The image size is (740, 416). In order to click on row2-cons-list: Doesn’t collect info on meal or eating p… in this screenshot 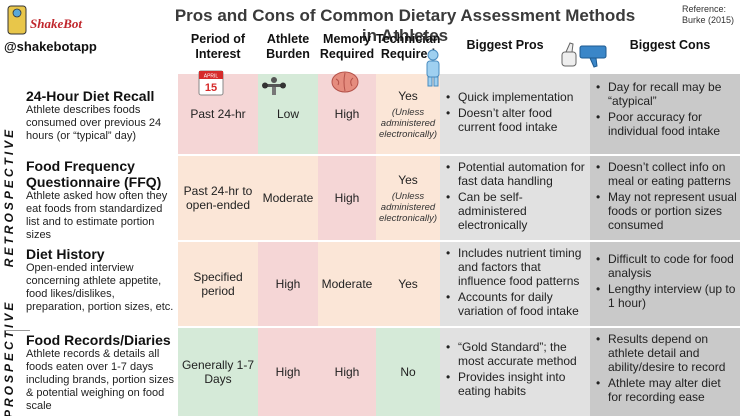, I will do `click(666, 197)`.